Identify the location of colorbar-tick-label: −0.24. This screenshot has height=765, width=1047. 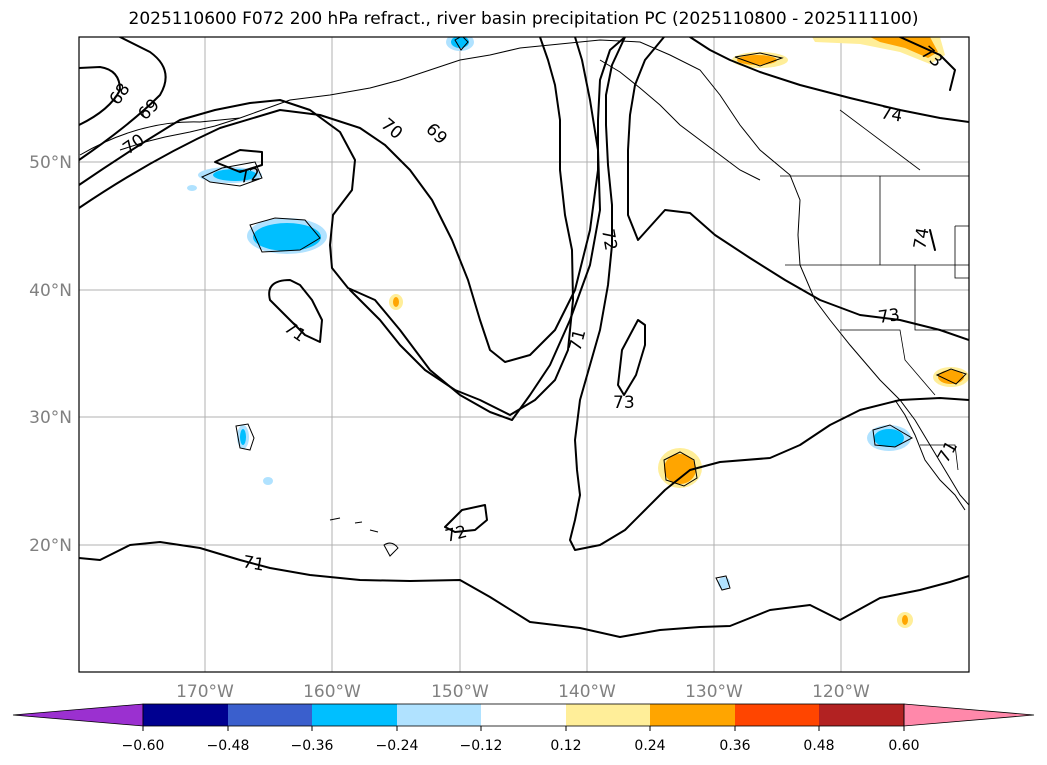
(397, 746).